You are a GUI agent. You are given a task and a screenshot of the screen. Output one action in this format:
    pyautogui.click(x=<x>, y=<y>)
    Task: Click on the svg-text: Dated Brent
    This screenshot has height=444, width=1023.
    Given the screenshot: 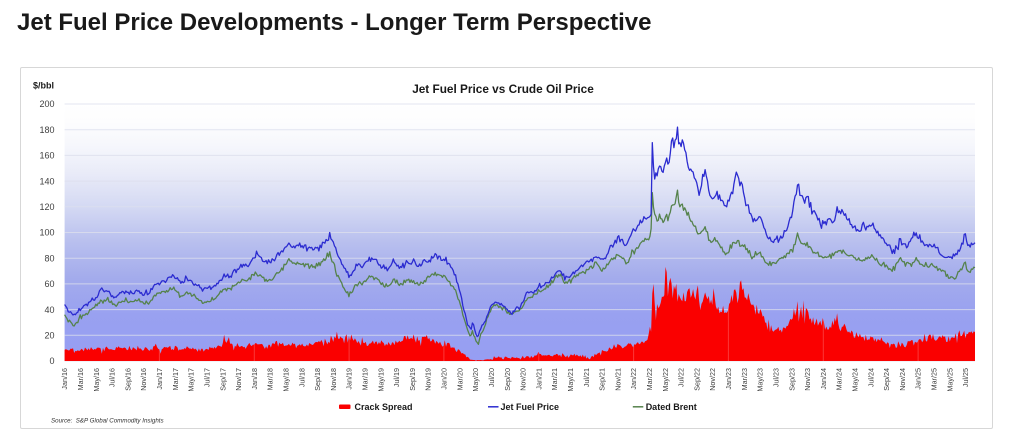 What is the action you would take?
    pyautogui.click(x=671, y=407)
    